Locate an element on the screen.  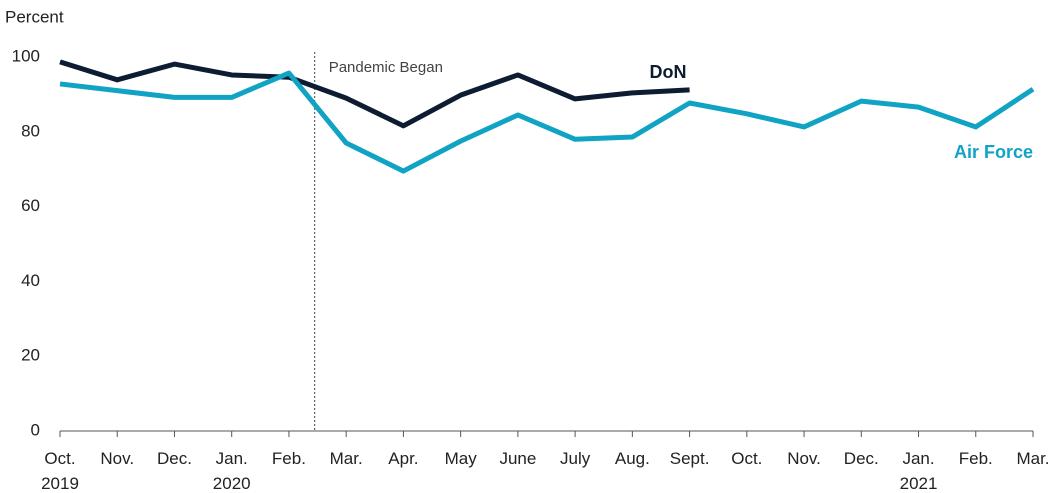
x-tick-label: June is located at coordinates (517, 458).